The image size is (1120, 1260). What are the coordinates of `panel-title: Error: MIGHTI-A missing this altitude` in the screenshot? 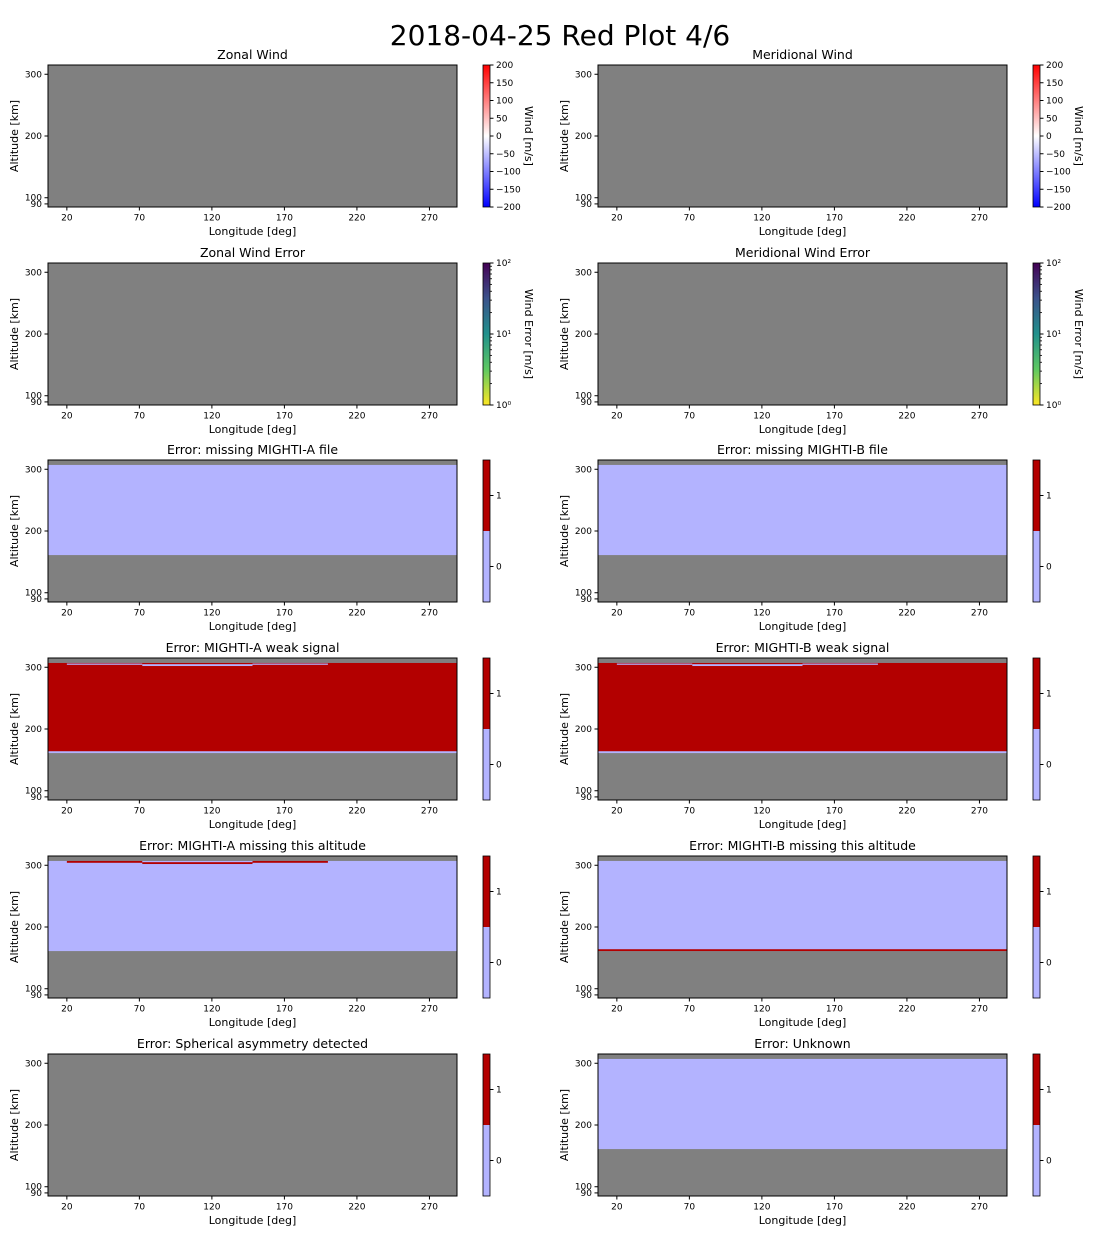 It's located at (252, 845).